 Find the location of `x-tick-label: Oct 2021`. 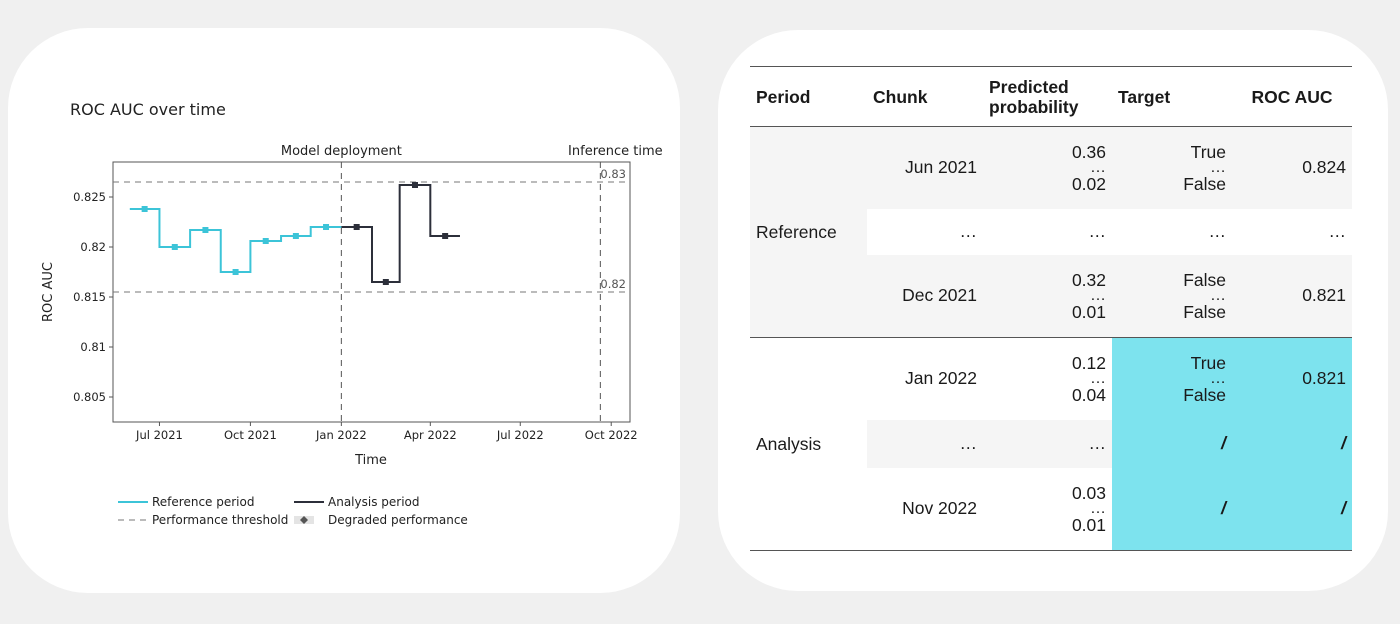

x-tick-label: Oct 2021 is located at coordinates (250, 435).